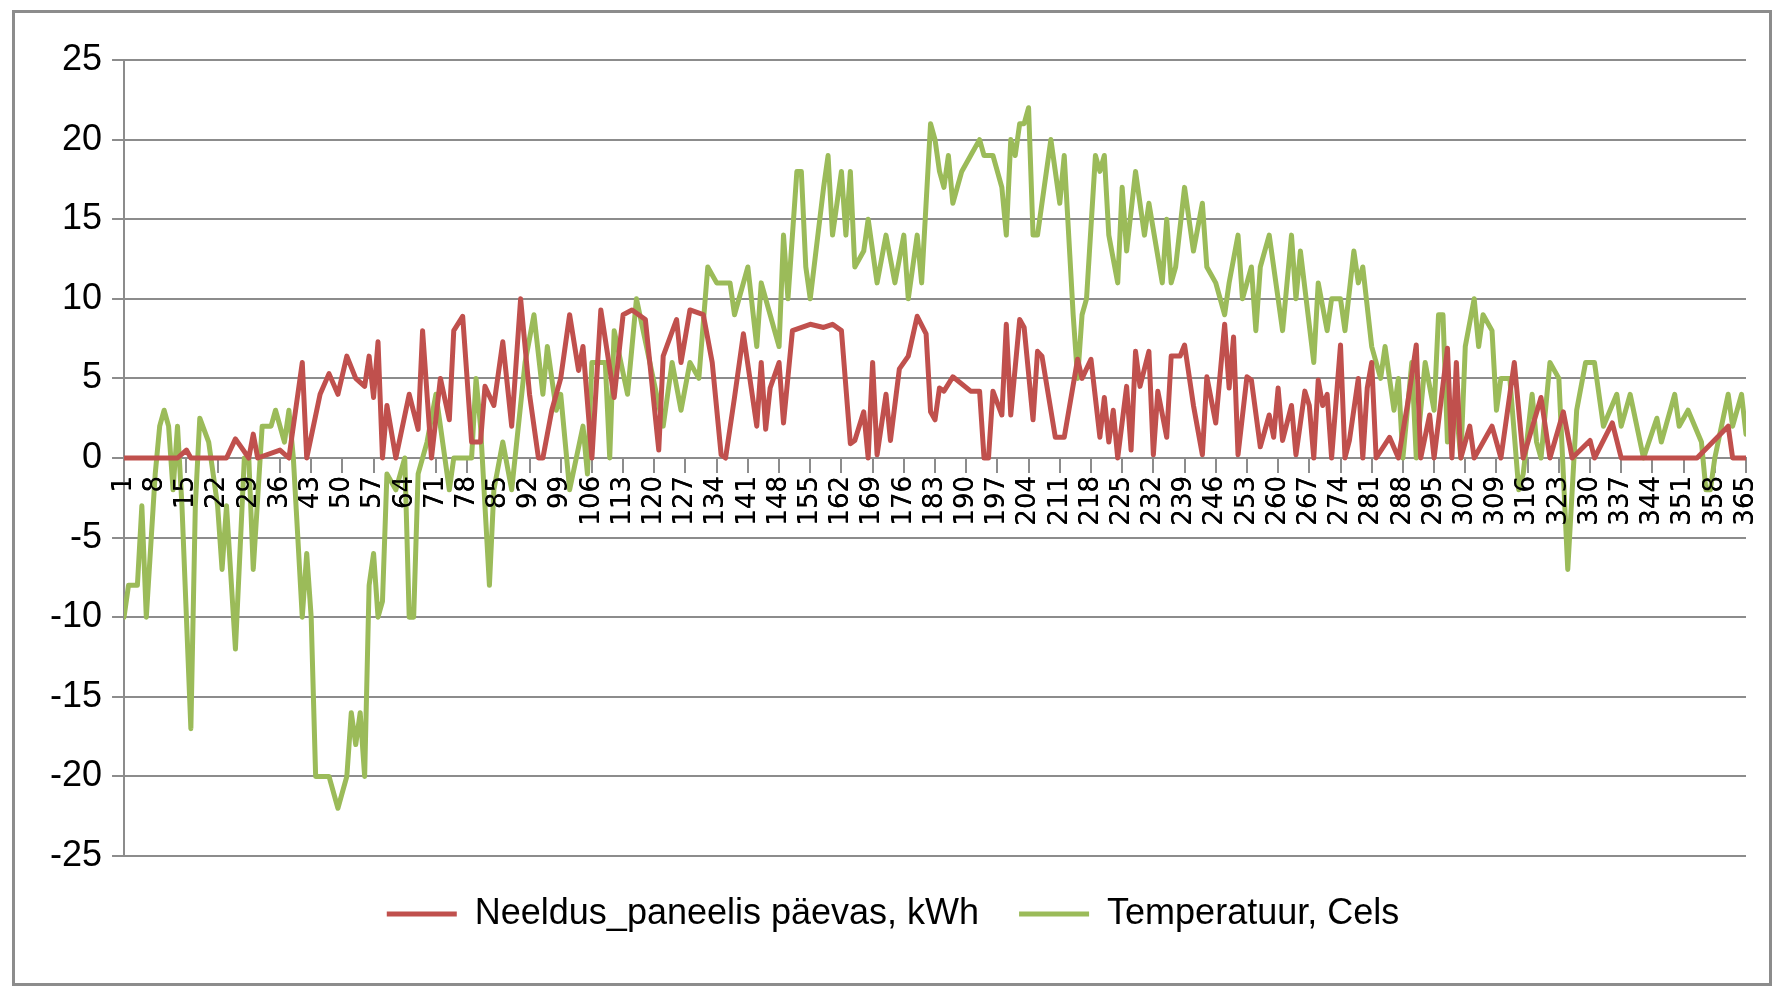 Image resolution: width=1784 pixels, height=992 pixels. Describe the element at coordinates (1369, 501) in the screenshot. I see `x-tick-label: 281` at that location.